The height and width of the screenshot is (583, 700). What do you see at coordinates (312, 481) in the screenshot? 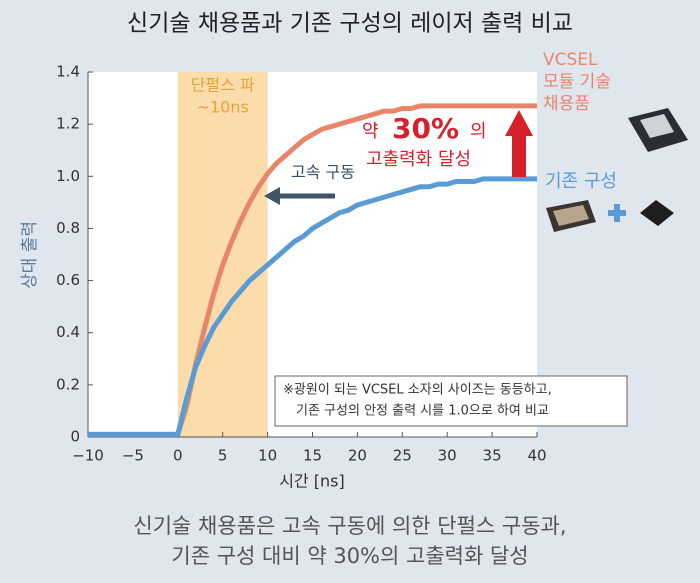
I see `x-axis-label: 시간 [ns]` at bounding box center [312, 481].